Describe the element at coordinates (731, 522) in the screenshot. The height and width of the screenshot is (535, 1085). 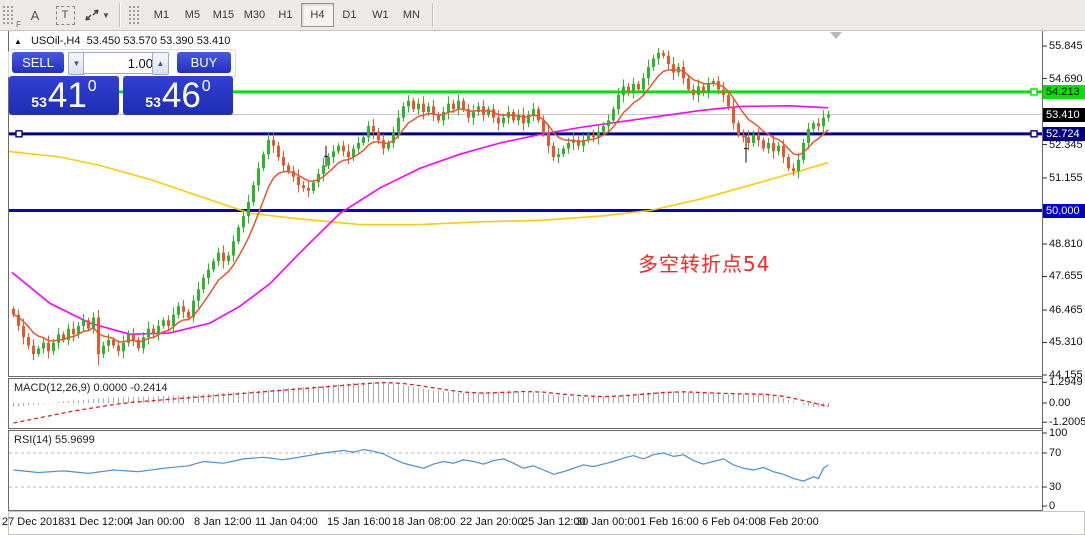
I see `time-tick-label: 6 Feb 04:00` at that location.